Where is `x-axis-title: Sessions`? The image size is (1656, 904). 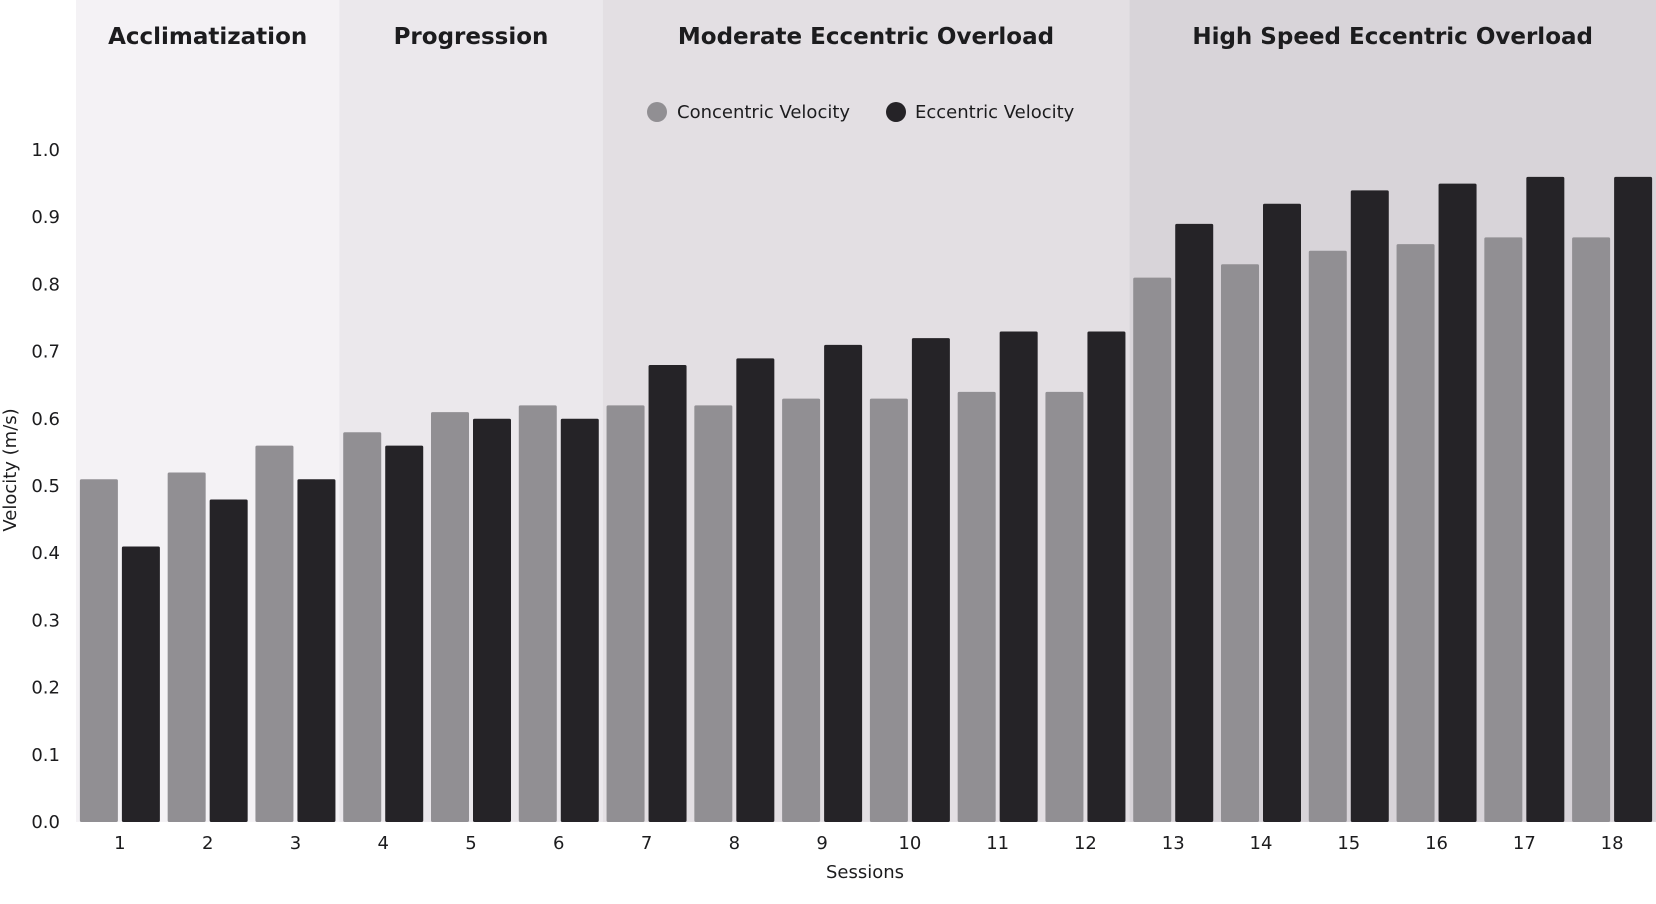 x-axis-title: Sessions is located at coordinates (865, 872).